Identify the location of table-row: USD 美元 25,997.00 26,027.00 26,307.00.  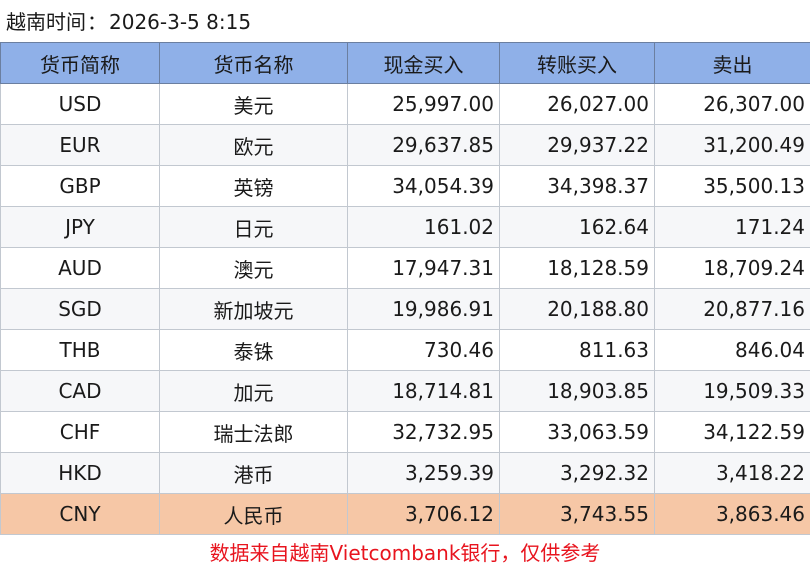
(405, 104).